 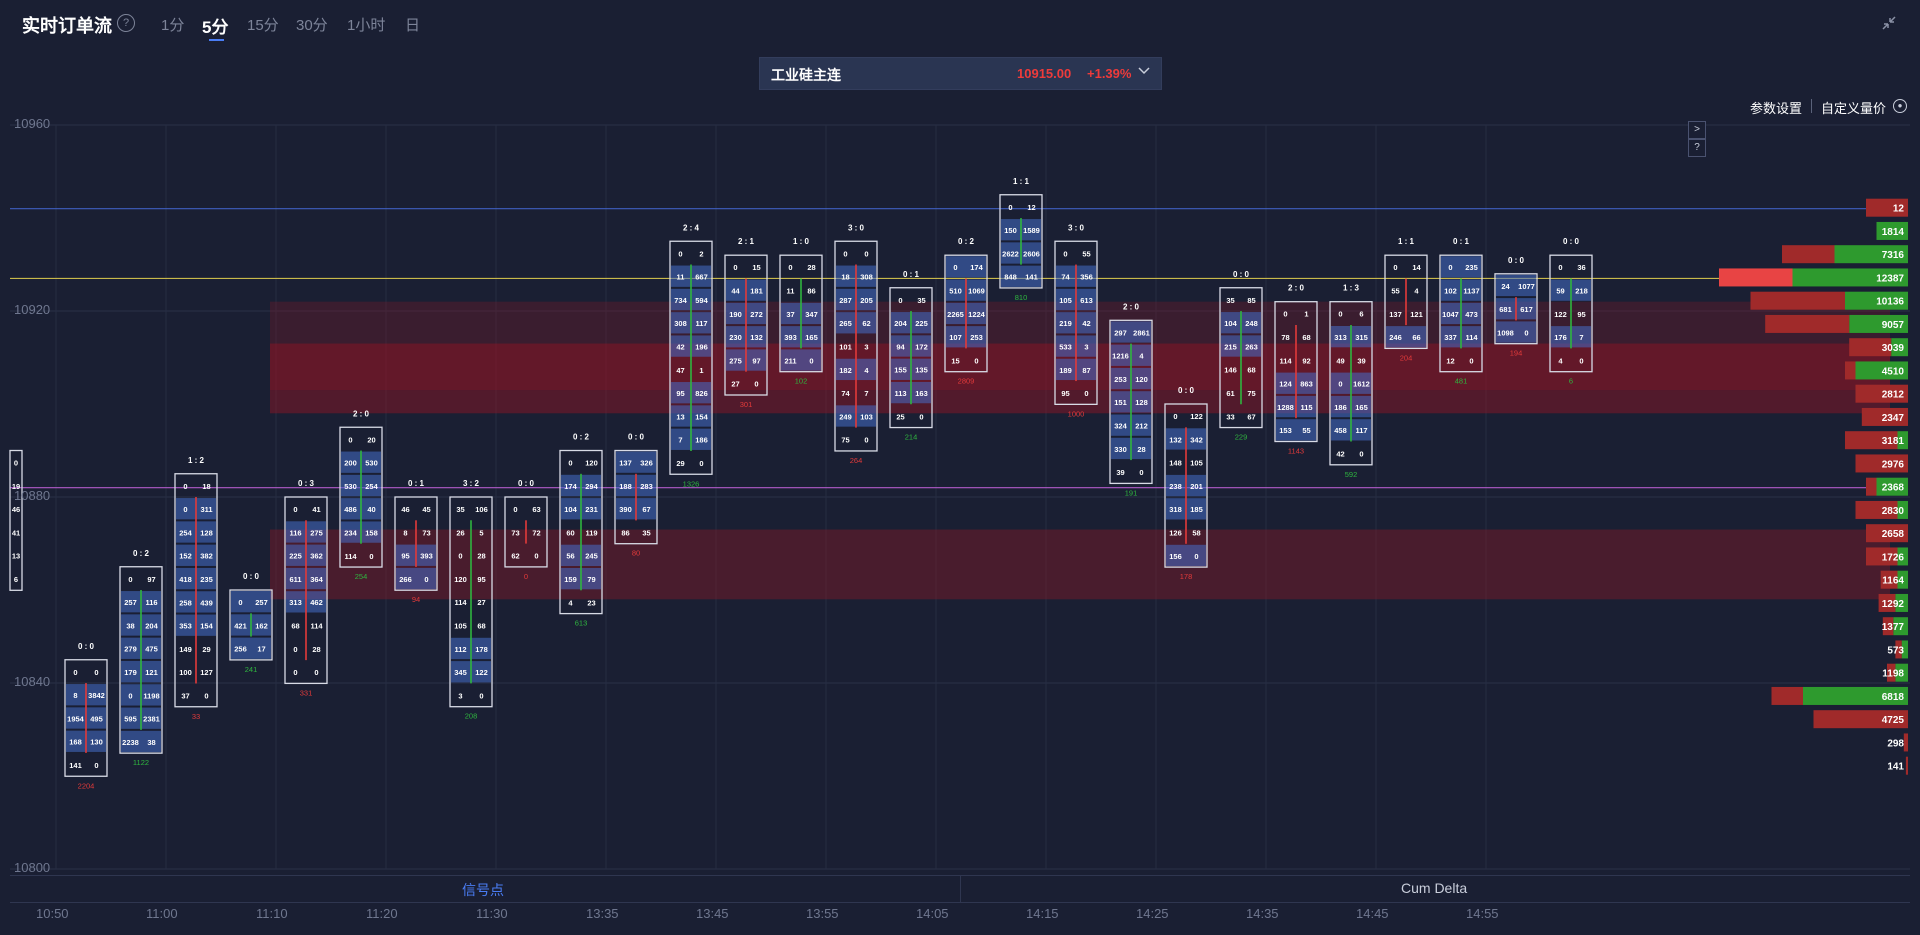 I want to click on bid-volume: 146, so click(x=1230, y=370).